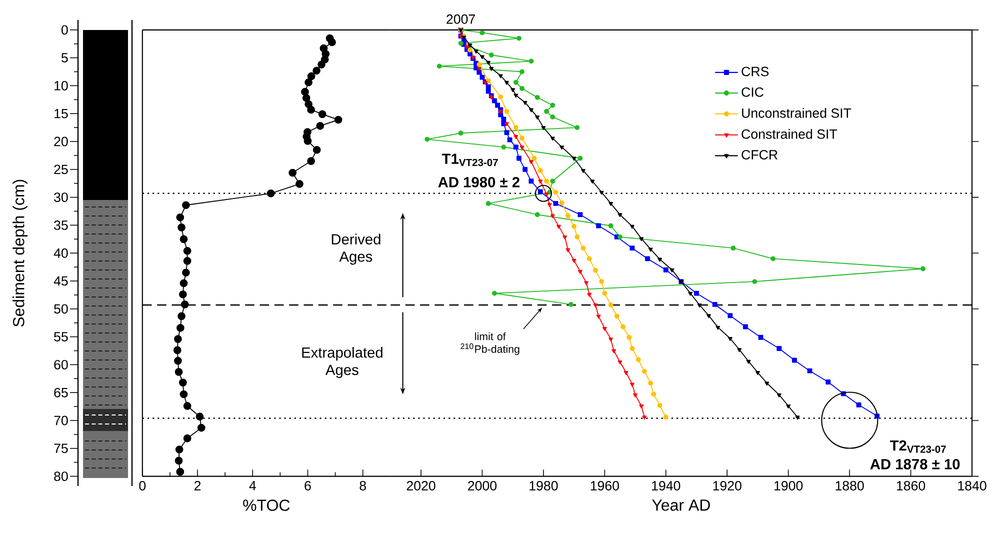  I want to click on y-tick-label: 80, so click(61, 477).